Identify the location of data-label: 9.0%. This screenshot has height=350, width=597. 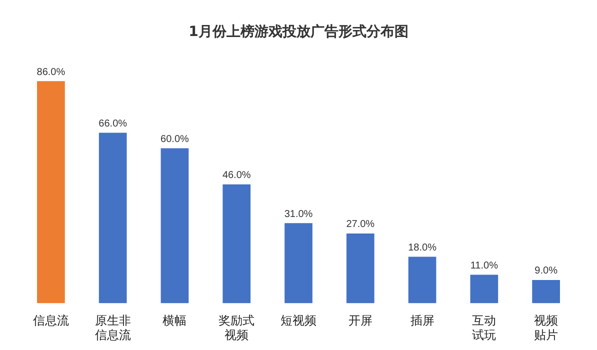
(546, 271).